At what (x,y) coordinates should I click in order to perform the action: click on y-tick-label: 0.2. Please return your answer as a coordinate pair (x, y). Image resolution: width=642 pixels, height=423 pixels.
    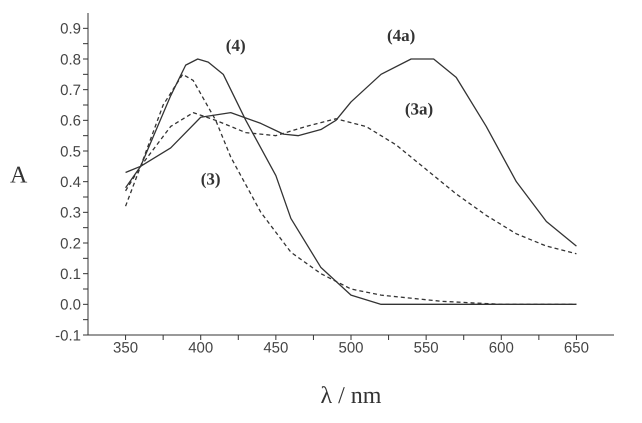
    Looking at the image, I should click on (70, 243).